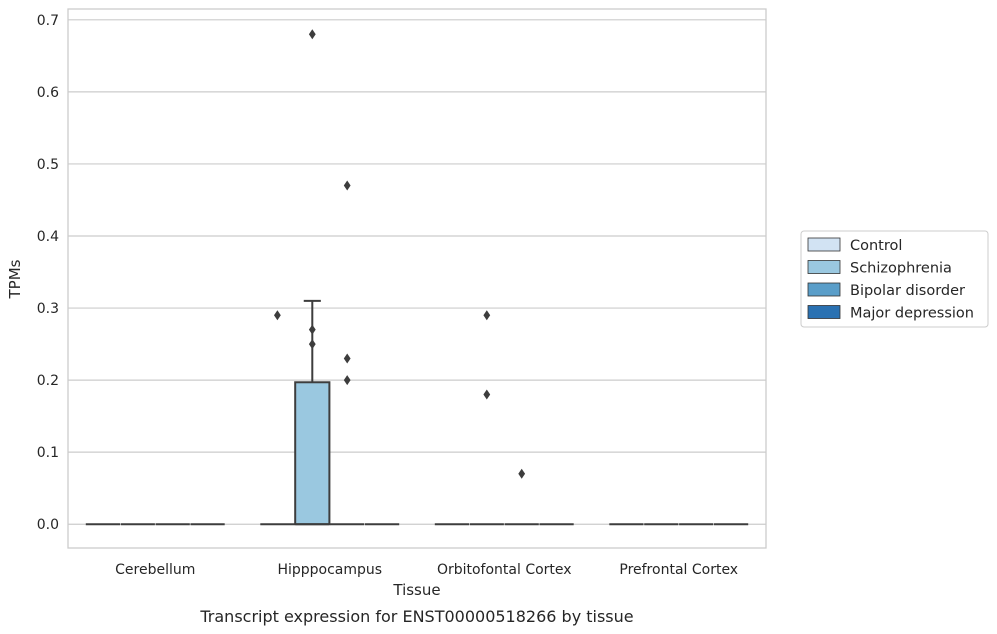 The image size is (997, 634). Describe the element at coordinates (48, 237) in the screenshot. I see `y-tick-label: 0.4` at that location.